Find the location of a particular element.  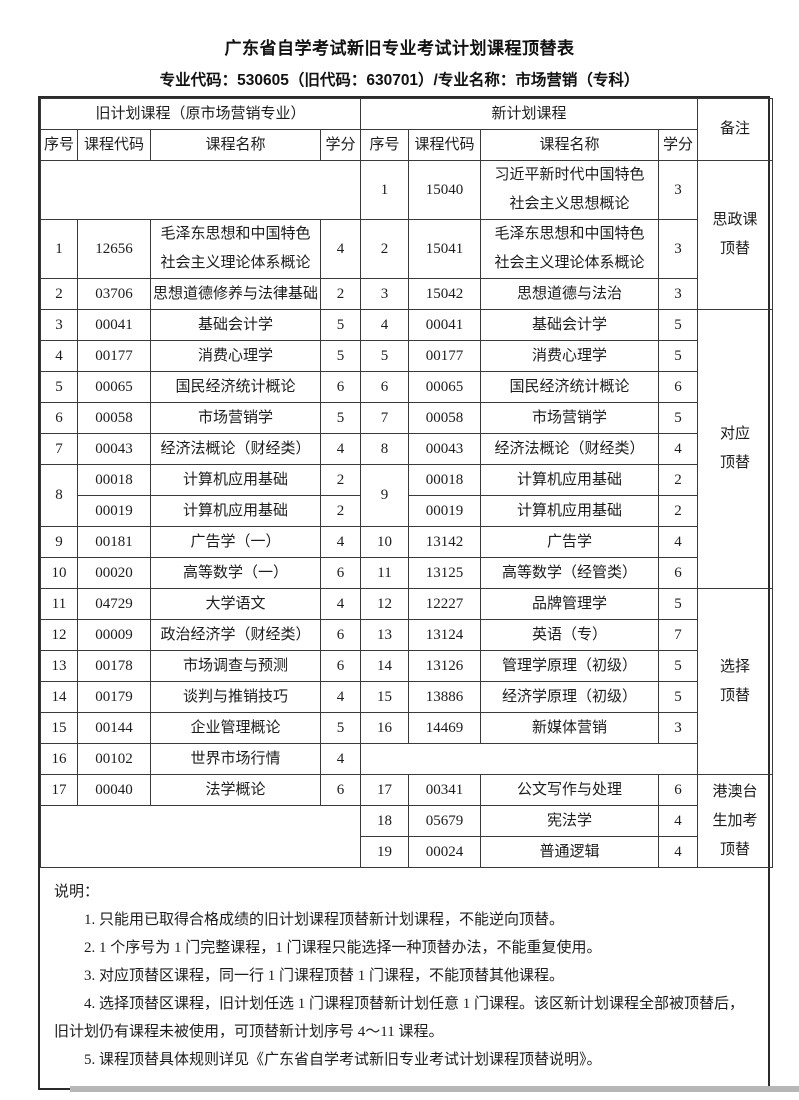

notes-label: 说明： is located at coordinates (77, 892).